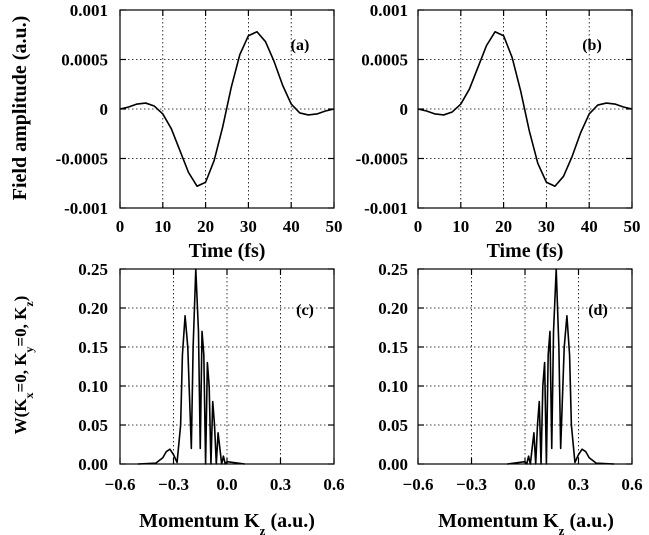 The width and height of the screenshot is (649, 535). I want to click on panel-label: (d), so click(598, 310).